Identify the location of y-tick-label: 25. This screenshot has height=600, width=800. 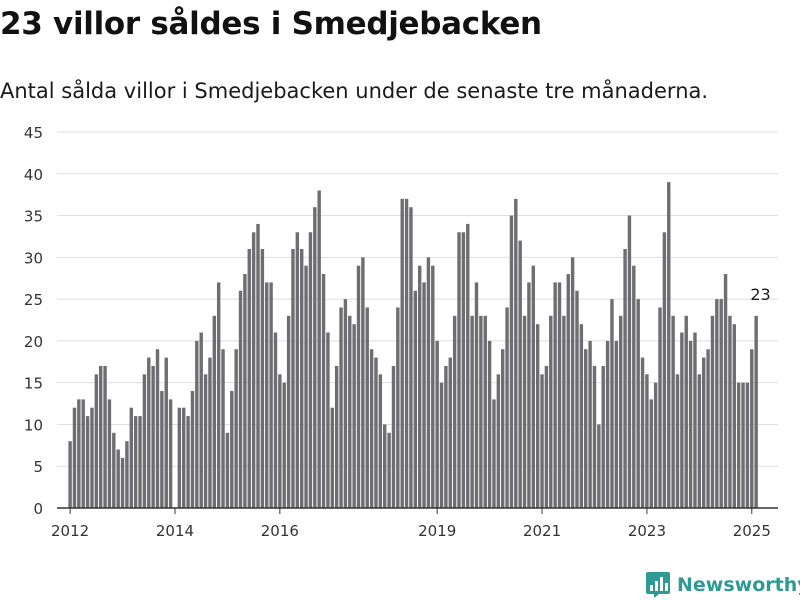
(33, 300).